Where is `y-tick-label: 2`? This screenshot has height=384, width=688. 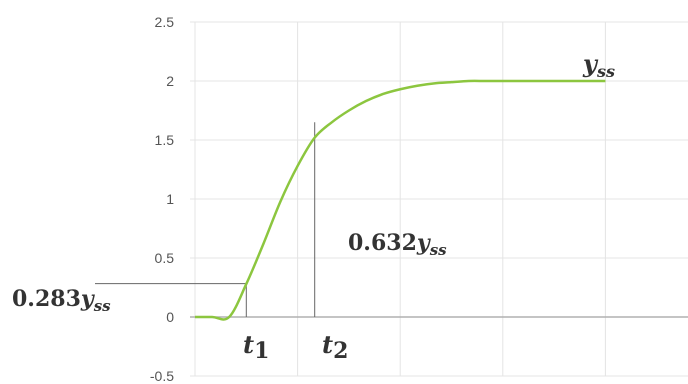
y-tick-label: 2 is located at coordinates (170, 81).